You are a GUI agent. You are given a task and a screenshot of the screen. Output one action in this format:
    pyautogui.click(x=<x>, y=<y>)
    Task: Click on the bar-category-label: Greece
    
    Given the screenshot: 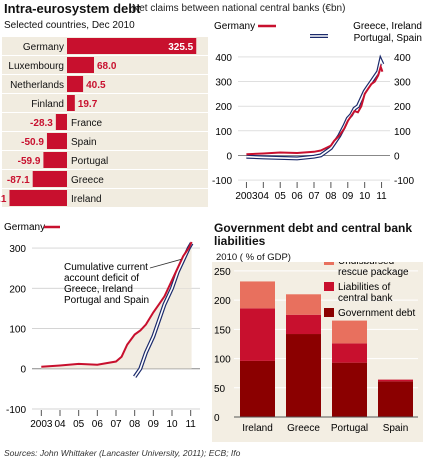 What is the action you would take?
    pyautogui.click(x=87, y=180)
    